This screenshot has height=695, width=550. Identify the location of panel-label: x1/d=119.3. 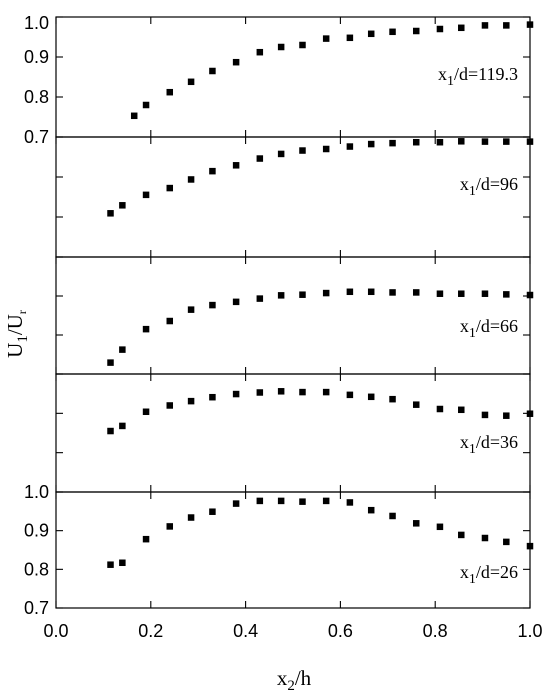
(478, 76).